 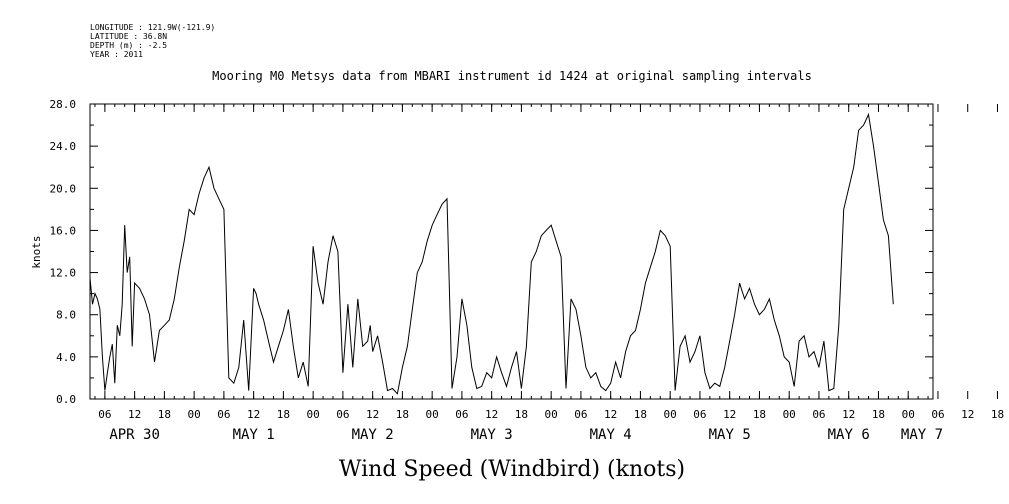 I want to click on longitude-label: LONGITUDE : 121.9W(-121.9), so click(x=153, y=27).